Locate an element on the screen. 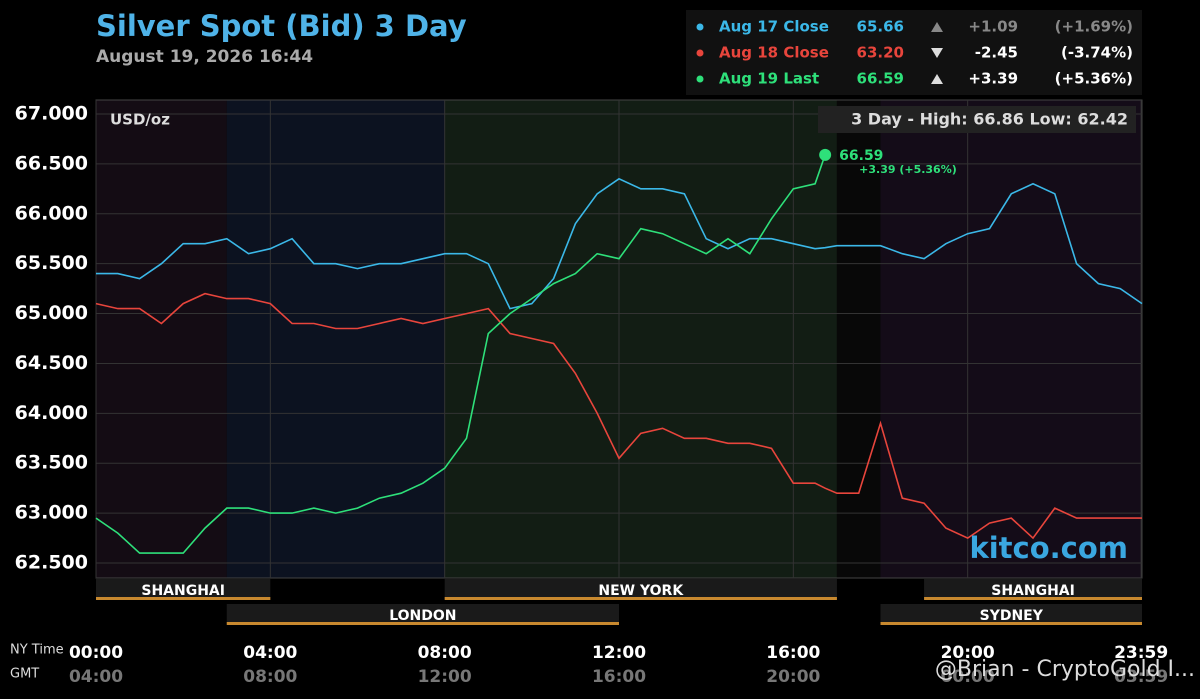  session-label: SYDNEY is located at coordinates (1012, 616).